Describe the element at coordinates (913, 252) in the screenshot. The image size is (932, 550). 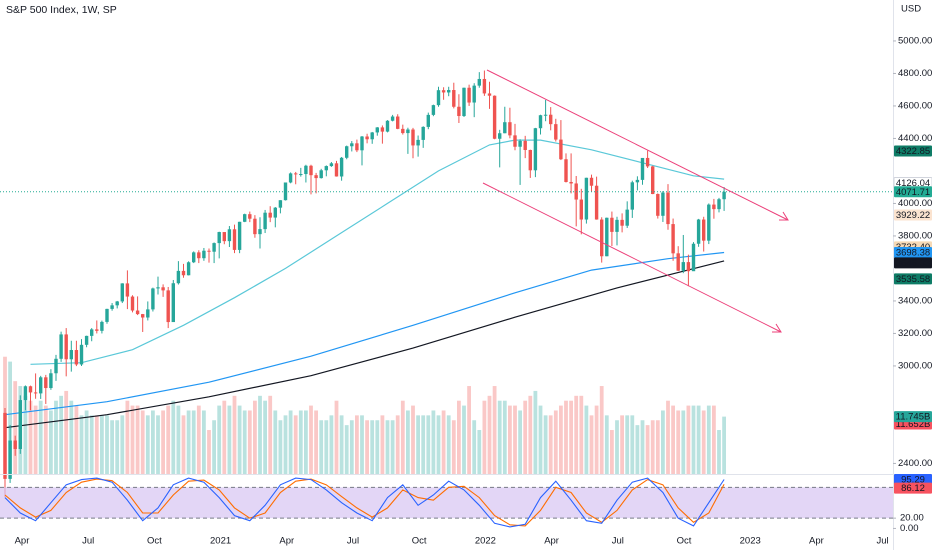
I see `price-label: 3698.38` at that location.